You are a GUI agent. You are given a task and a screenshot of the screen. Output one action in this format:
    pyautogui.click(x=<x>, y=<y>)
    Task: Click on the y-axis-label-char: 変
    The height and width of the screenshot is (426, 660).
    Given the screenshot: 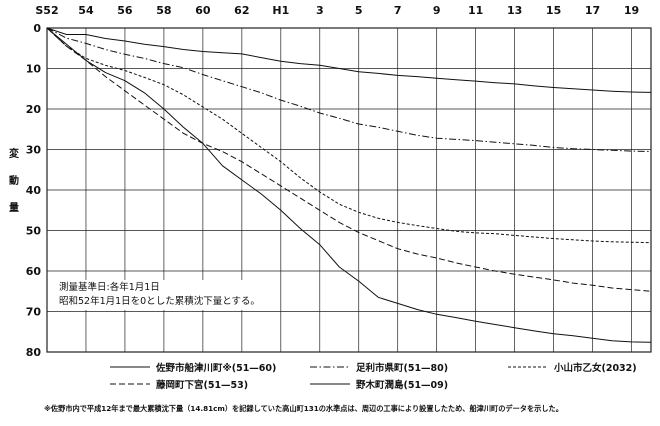 What is the action you would take?
    pyautogui.click(x=14, y=153)
    